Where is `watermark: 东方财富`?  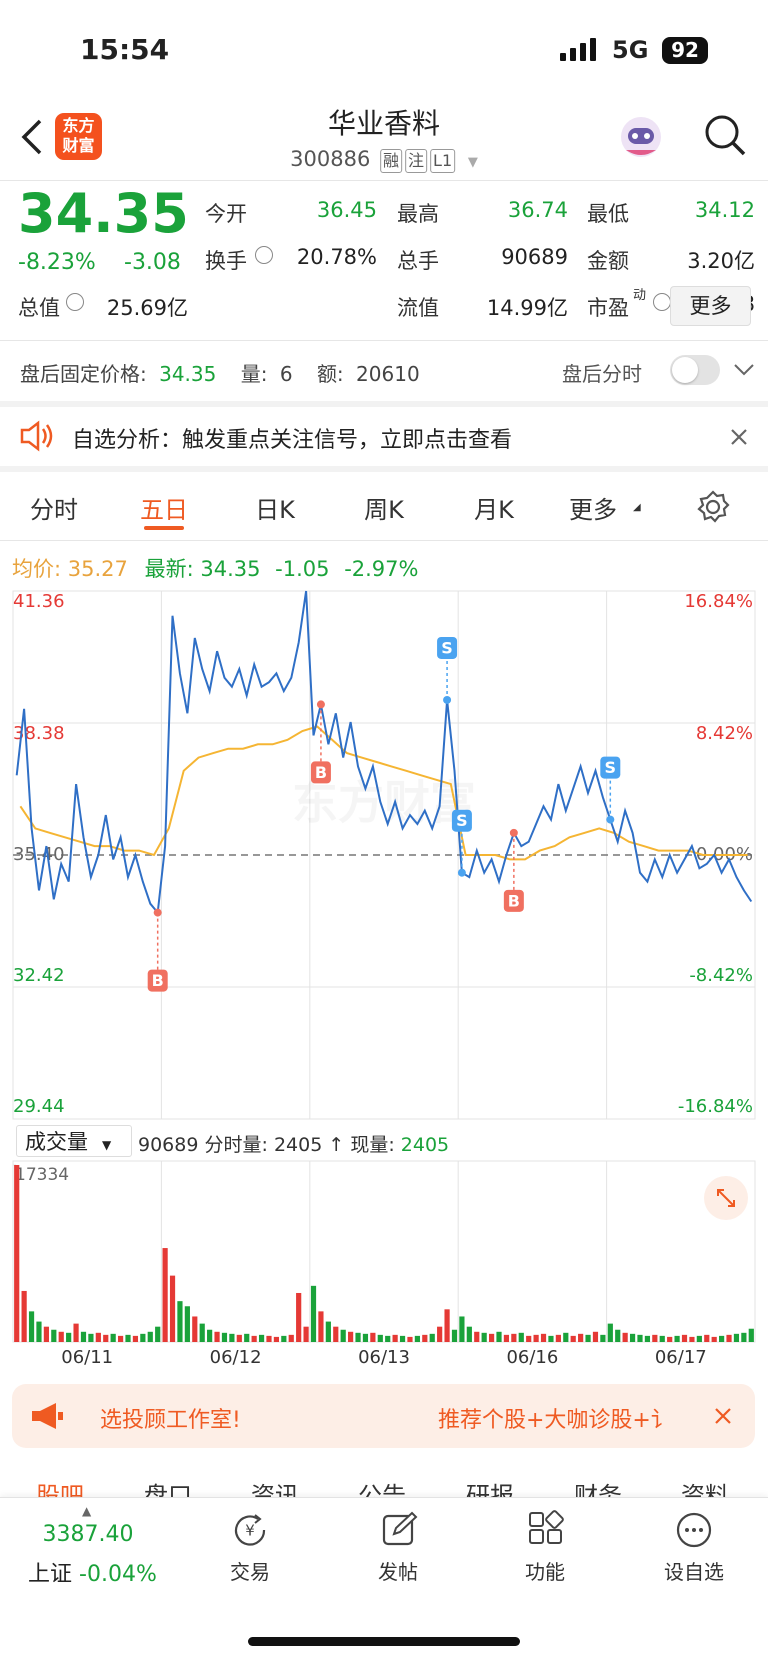 watermark: 东方财富 is located at coordinates (384, 803).